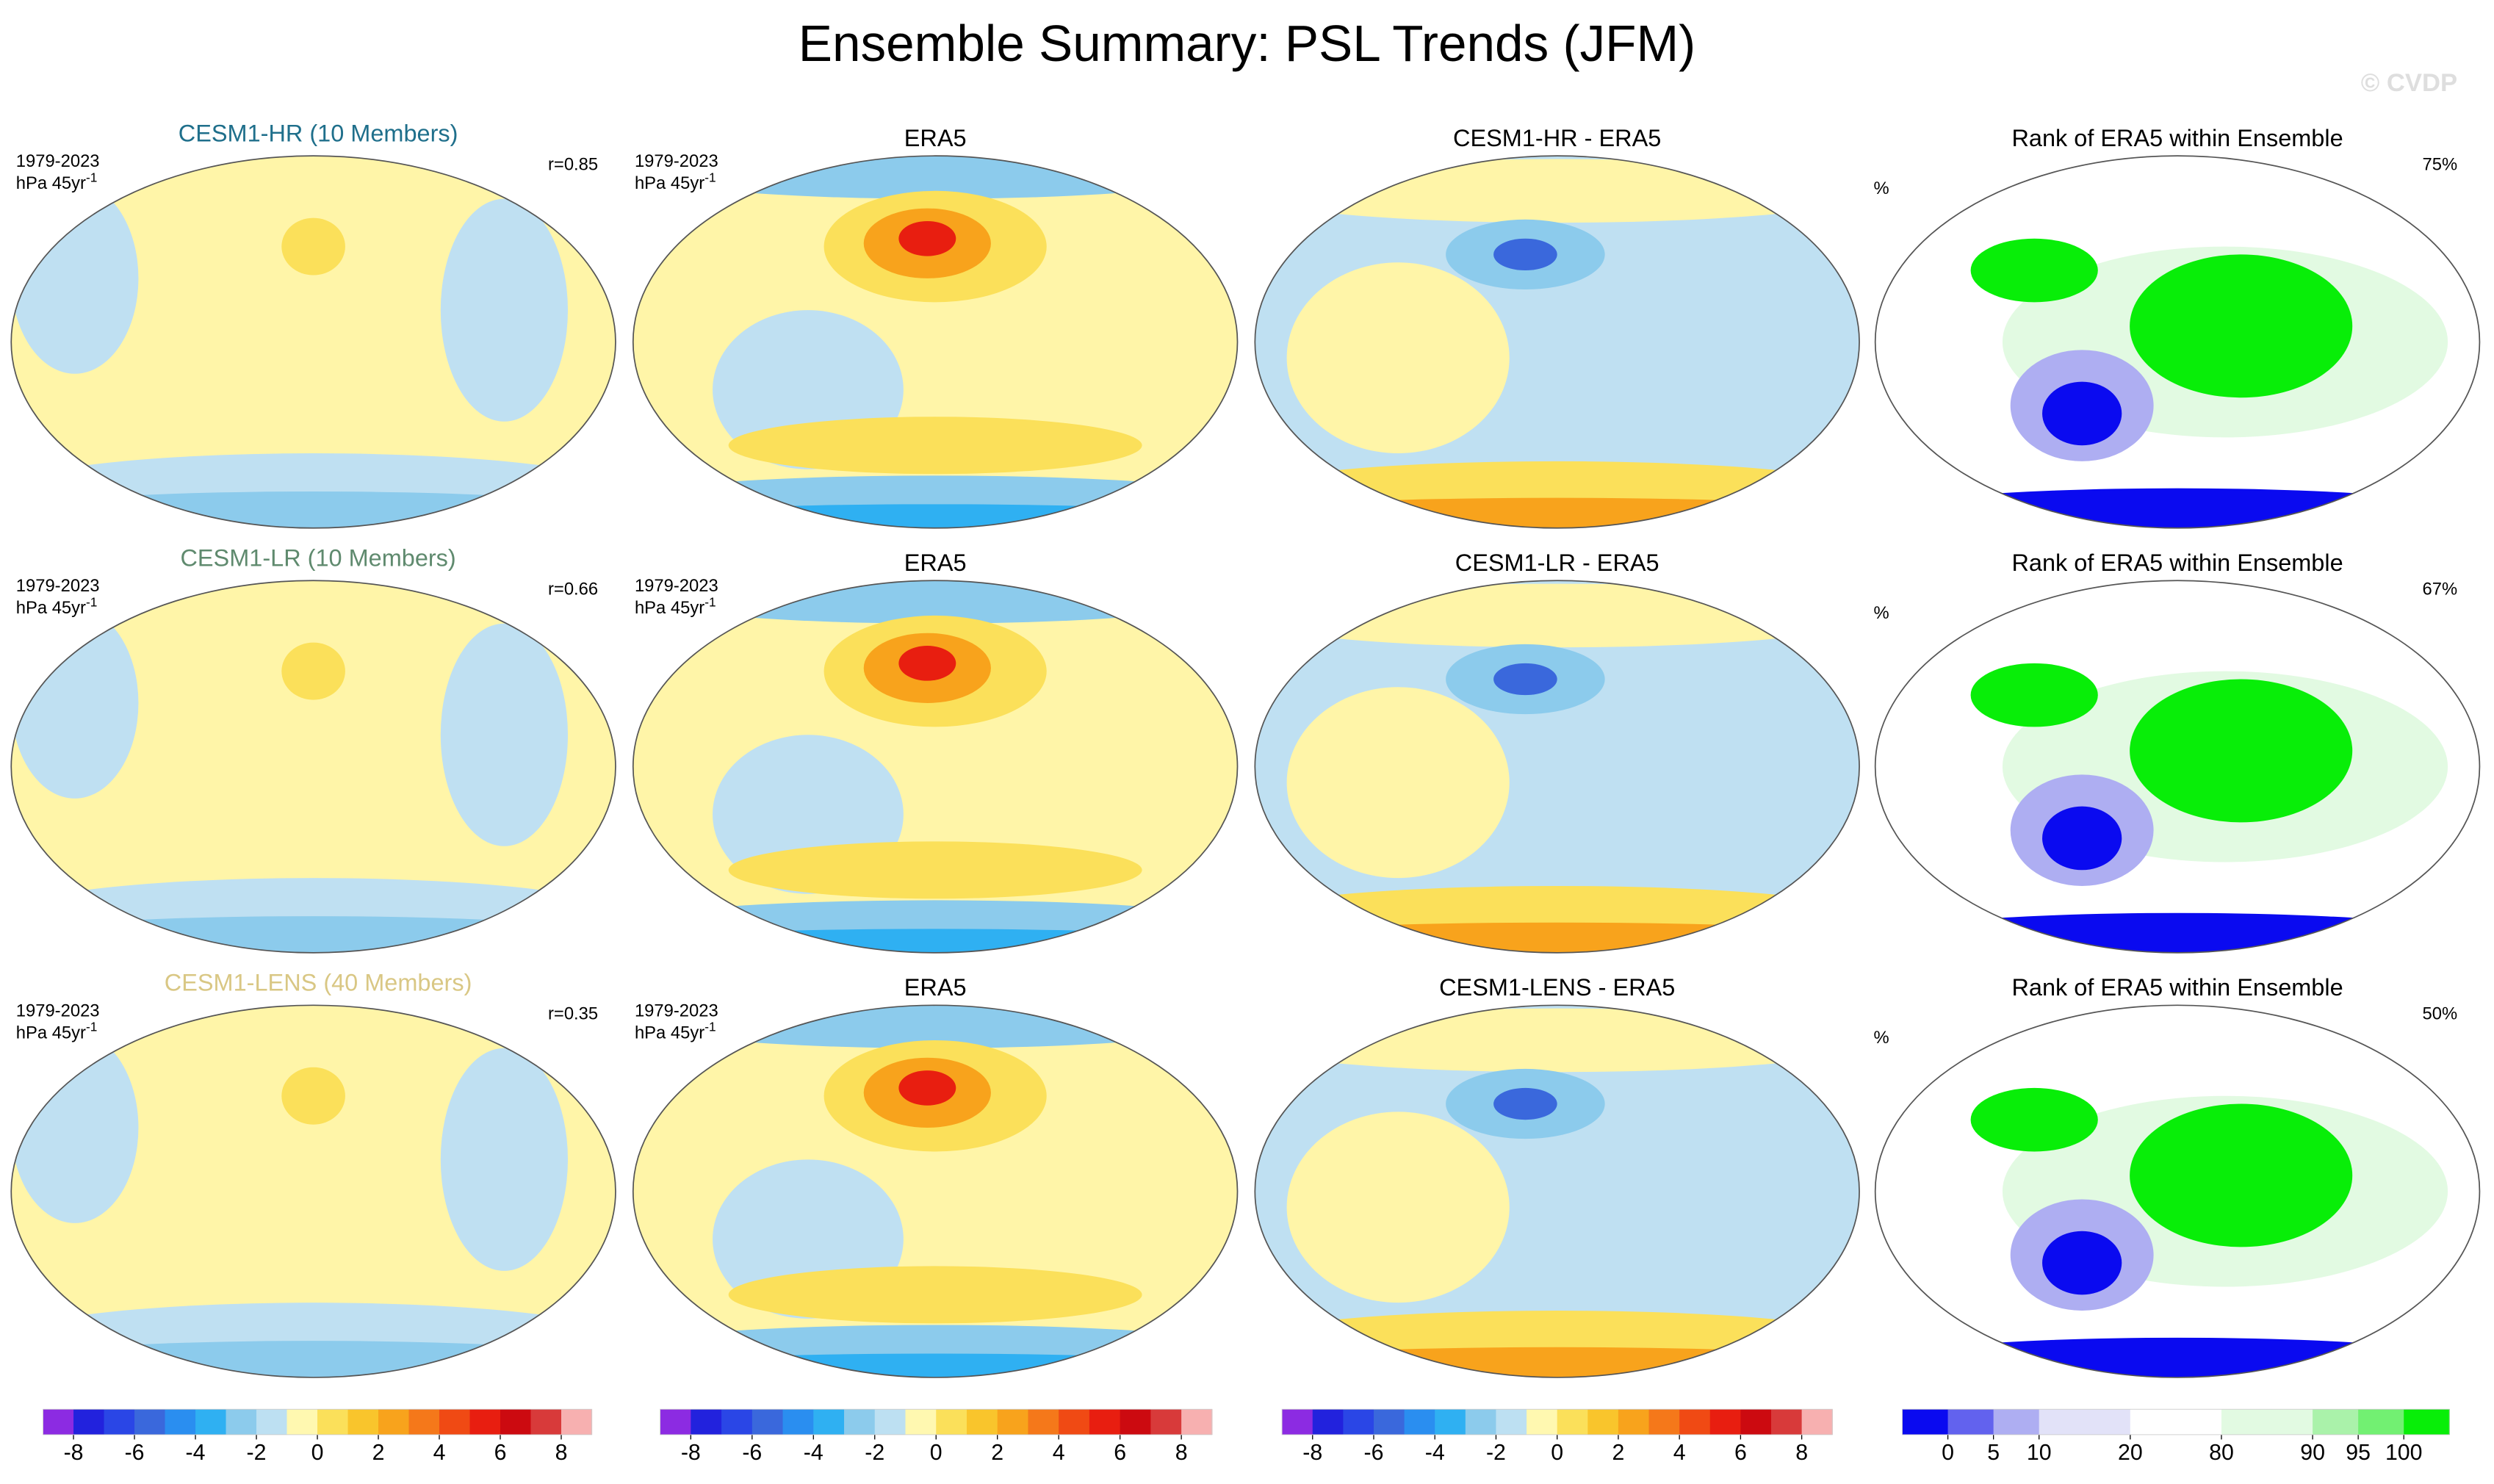  What do you see at coordinates (2221, 1453) in the screenshot?
I see `colorbar-tick-label: 80` at bounding box center [2221, 1453].